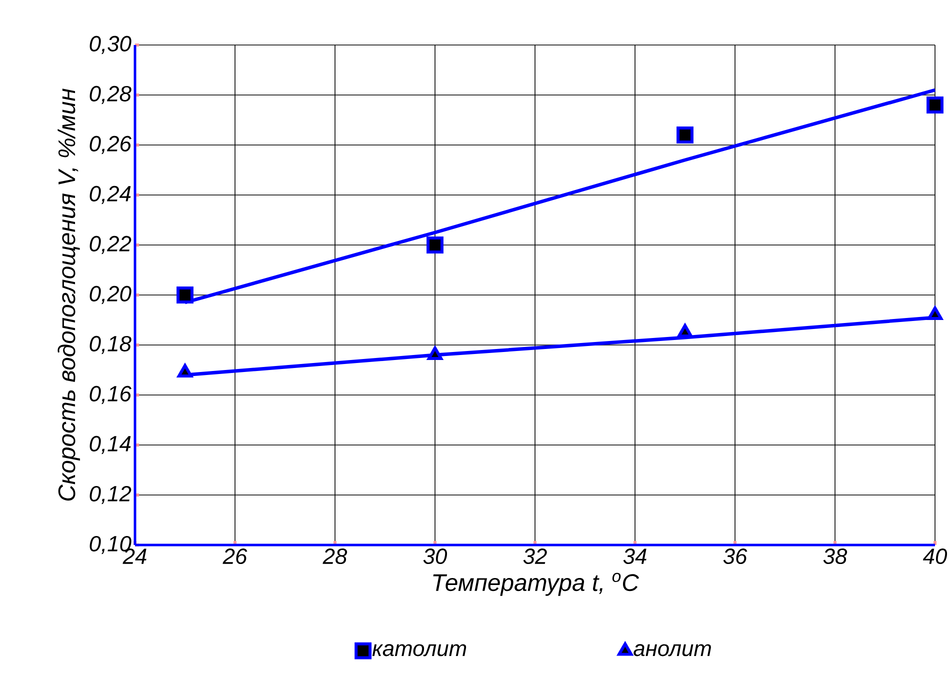 This screenshot has width=952, height=675. What do you see at coordinates (235, 556) in the screenshot?
I see `x-tick-label: 26` at bounding box center [235, 556].